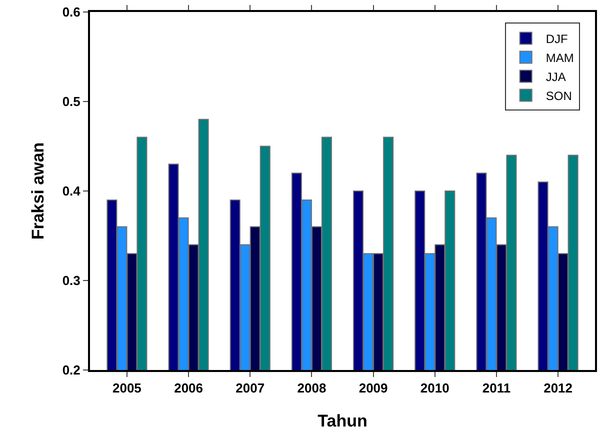 The image size is (605, 432). Describe the element at coordinates (559, 95) in the screenshot. I see `legend-label: SON` at that location.